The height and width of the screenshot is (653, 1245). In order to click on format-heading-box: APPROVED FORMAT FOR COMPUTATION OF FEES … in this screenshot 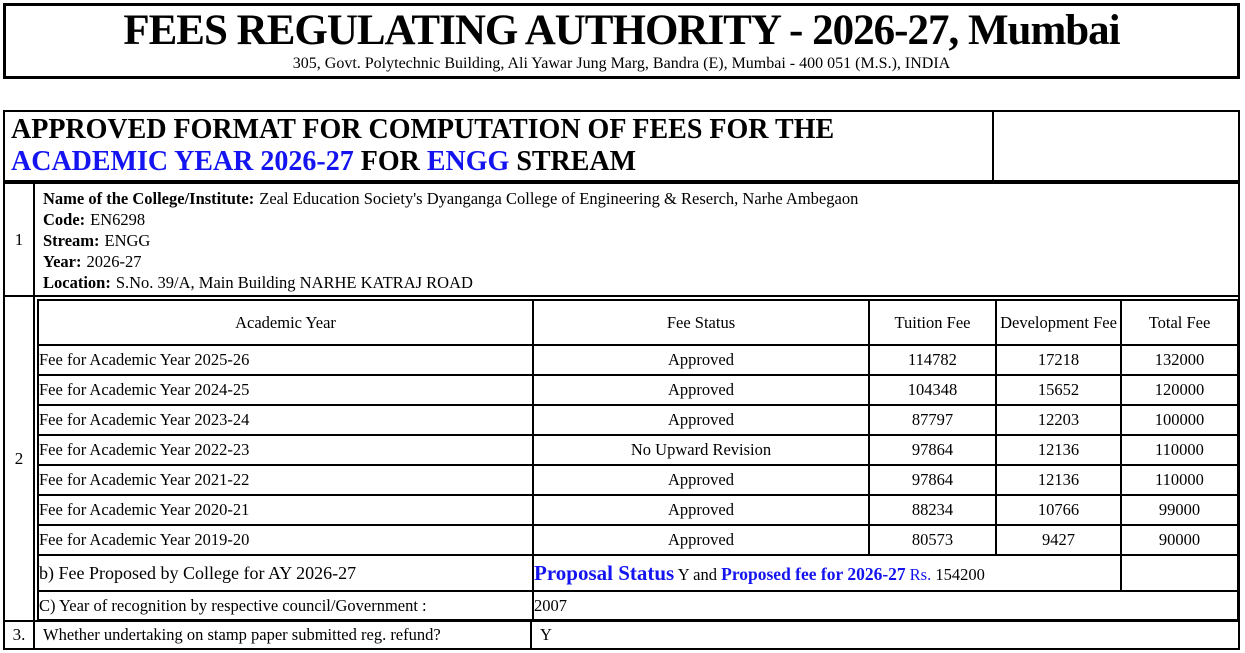, I will do `click(621, 146)`.